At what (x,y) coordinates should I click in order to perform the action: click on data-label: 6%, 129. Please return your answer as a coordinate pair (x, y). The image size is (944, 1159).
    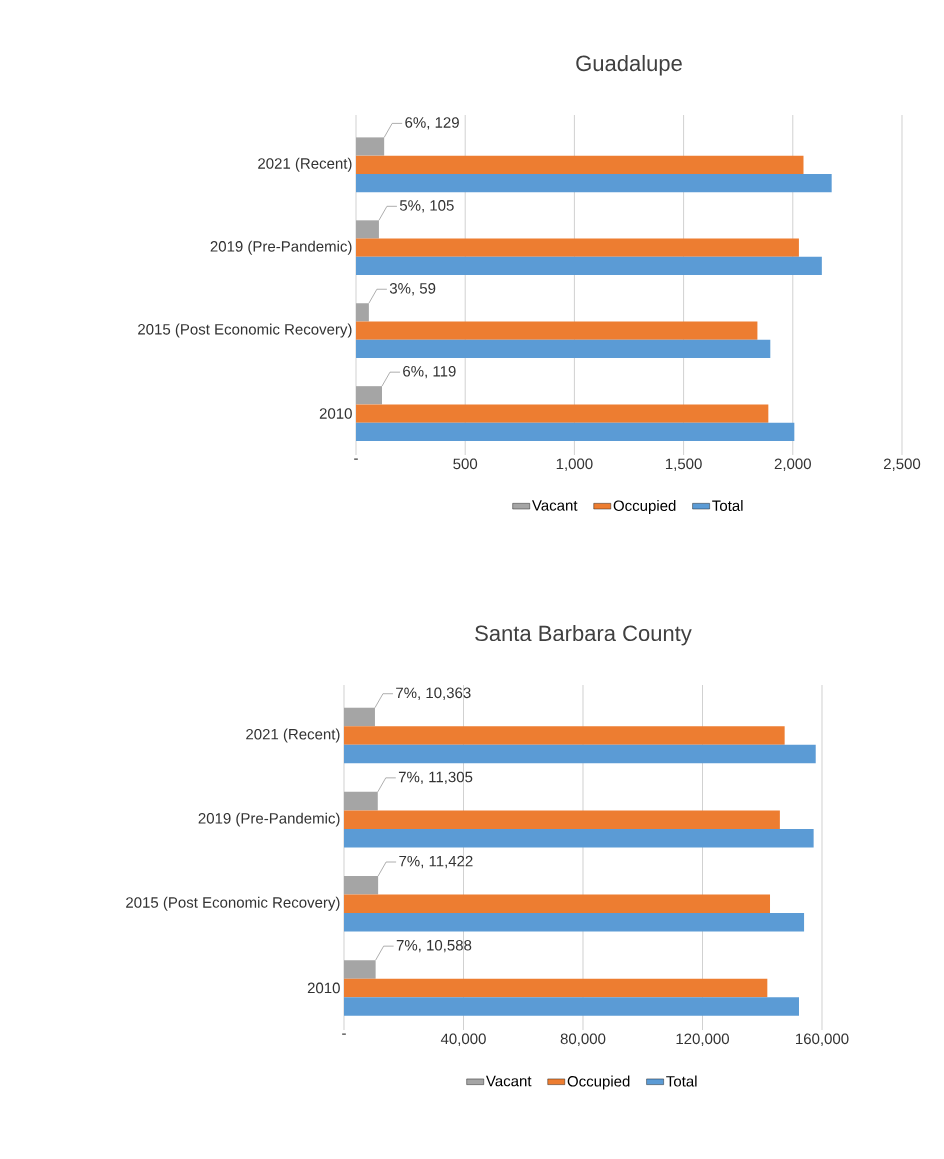
    Looking at the image, I should click on (432, 123).